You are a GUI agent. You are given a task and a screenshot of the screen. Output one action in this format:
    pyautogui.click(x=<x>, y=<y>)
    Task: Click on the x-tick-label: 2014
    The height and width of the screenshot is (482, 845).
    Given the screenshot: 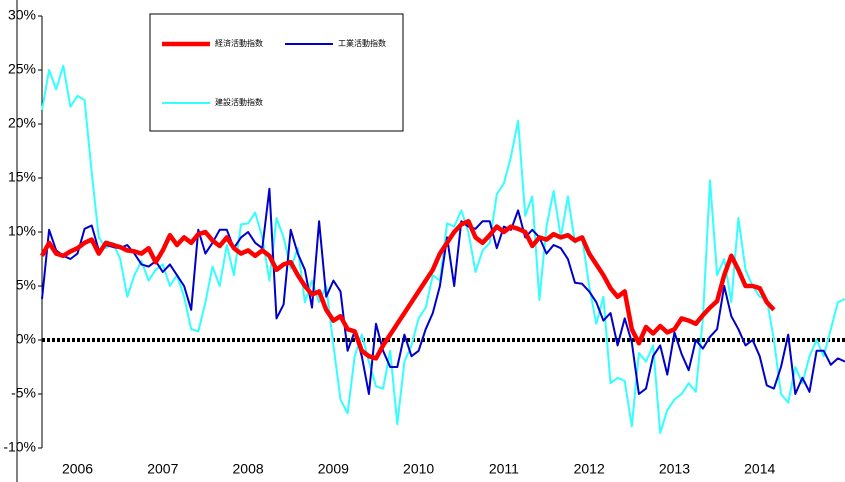 What is the action you would take?
    pyautogui.click(x=759, y=469)
    